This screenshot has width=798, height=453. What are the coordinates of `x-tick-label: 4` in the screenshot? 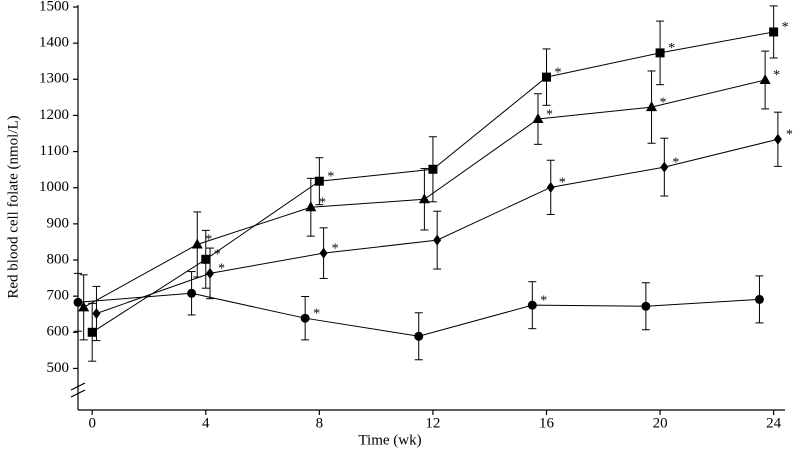 It's located at (206, 423).